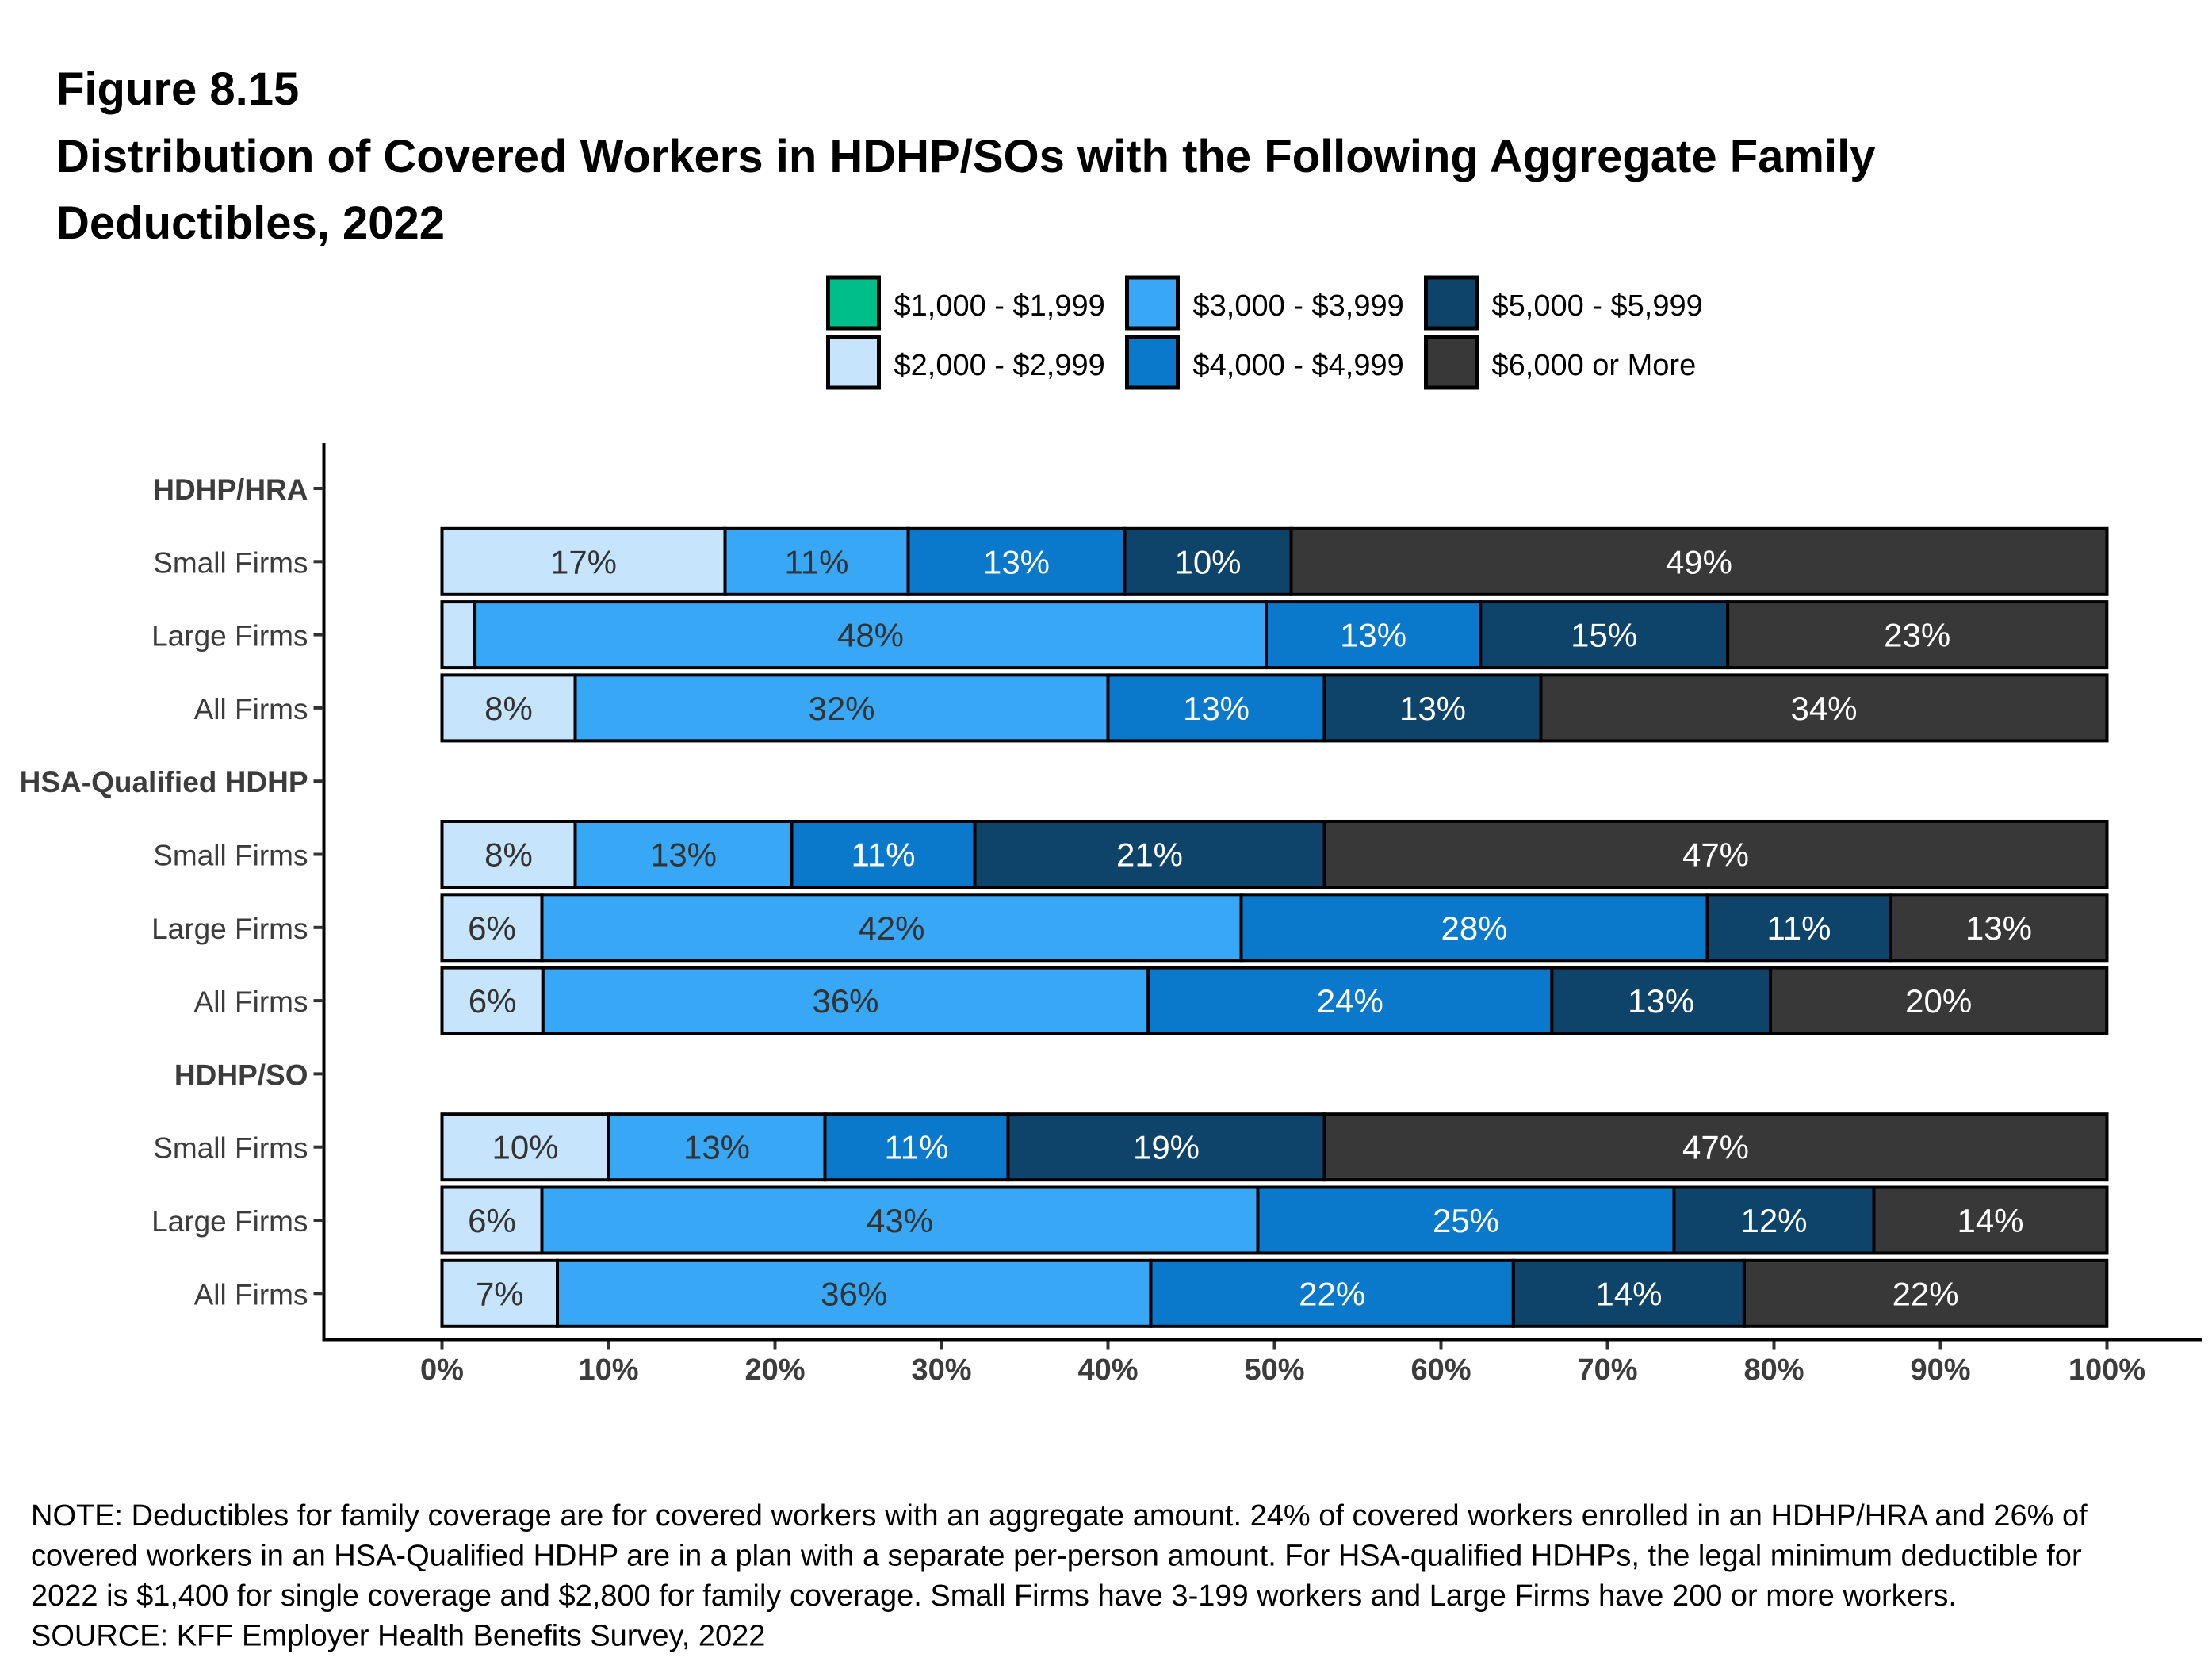 The image size is (2212, 1665). What do you see at coordinates (1604, 635) in the screenshot?
I see `svg-text: 15%` at bounding box center [1604, 635].